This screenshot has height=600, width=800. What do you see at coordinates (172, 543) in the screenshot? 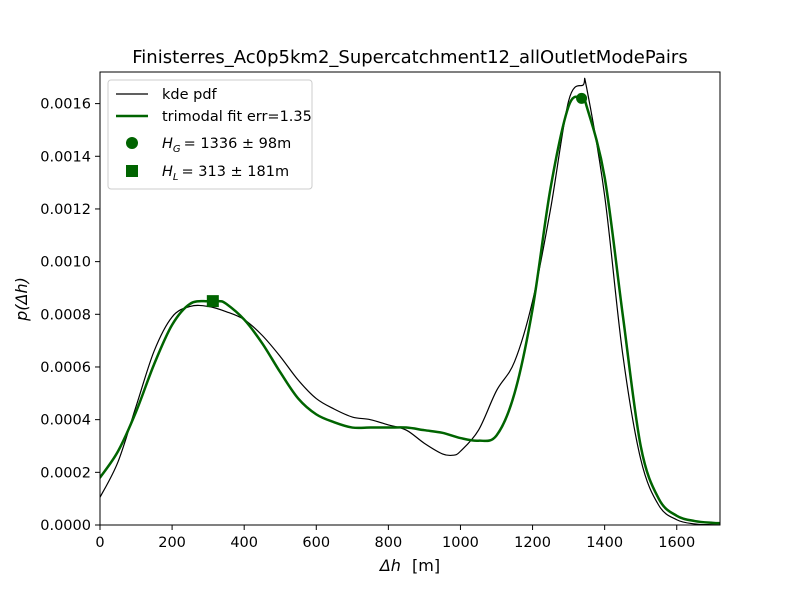
I see `x-tick-label: 200` at bounding box center [172, 543].